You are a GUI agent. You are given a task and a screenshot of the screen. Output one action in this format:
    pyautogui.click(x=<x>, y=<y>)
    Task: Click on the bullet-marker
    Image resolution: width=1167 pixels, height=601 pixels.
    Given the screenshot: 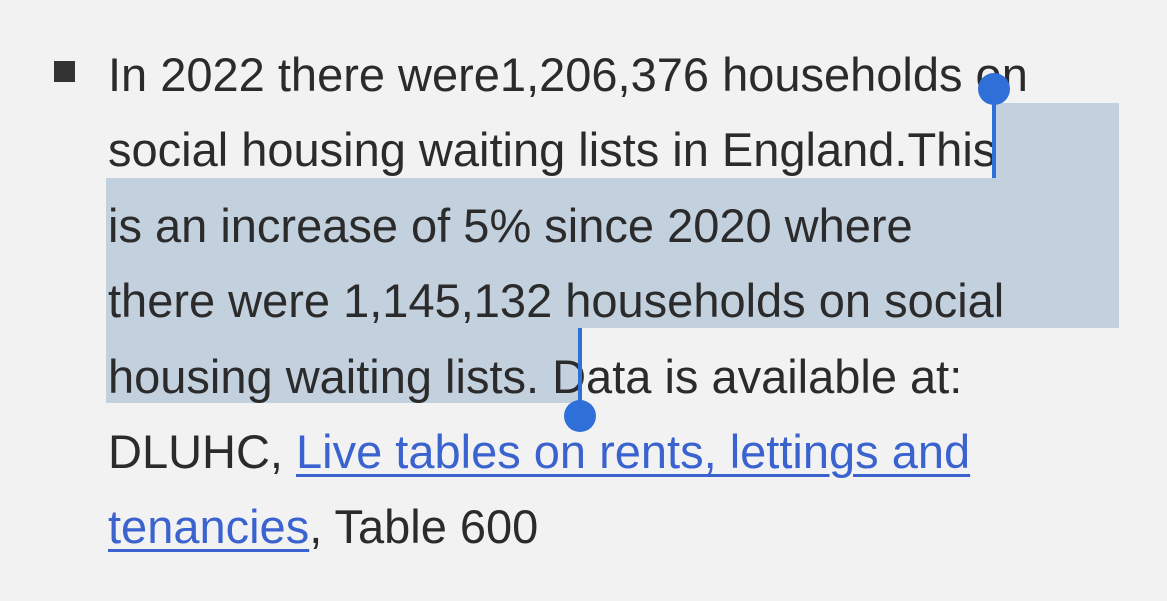 What is the action you would take?
    pyautogui.click(x=64, y=71)
    